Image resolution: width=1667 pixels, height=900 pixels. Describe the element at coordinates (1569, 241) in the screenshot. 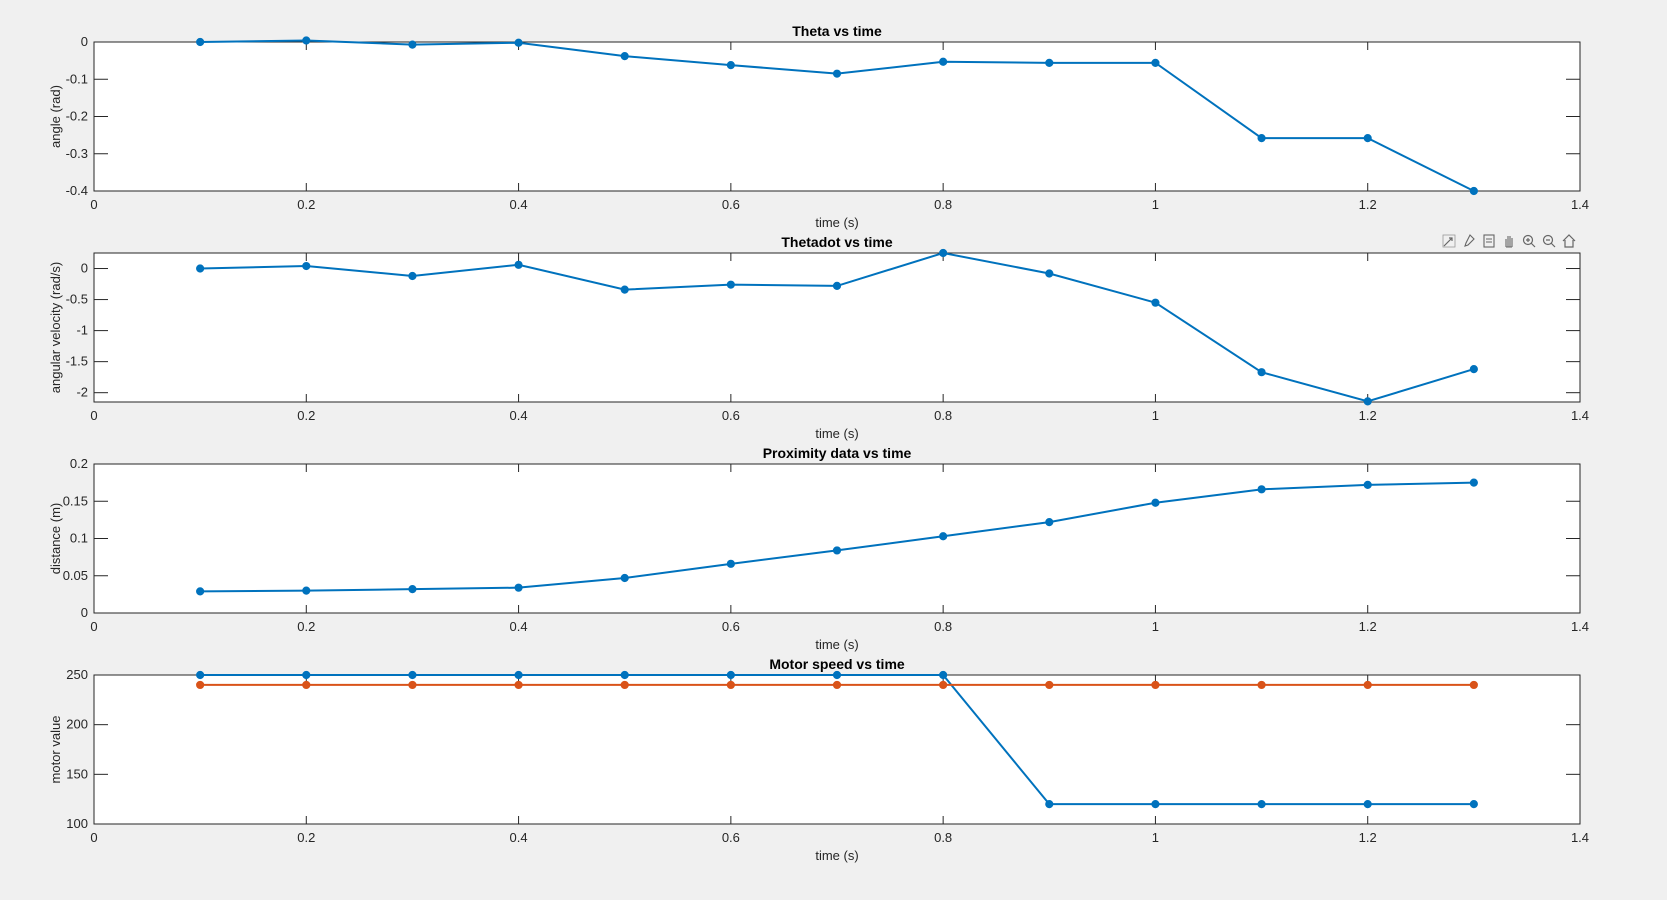

I see `home-icon` at that location.